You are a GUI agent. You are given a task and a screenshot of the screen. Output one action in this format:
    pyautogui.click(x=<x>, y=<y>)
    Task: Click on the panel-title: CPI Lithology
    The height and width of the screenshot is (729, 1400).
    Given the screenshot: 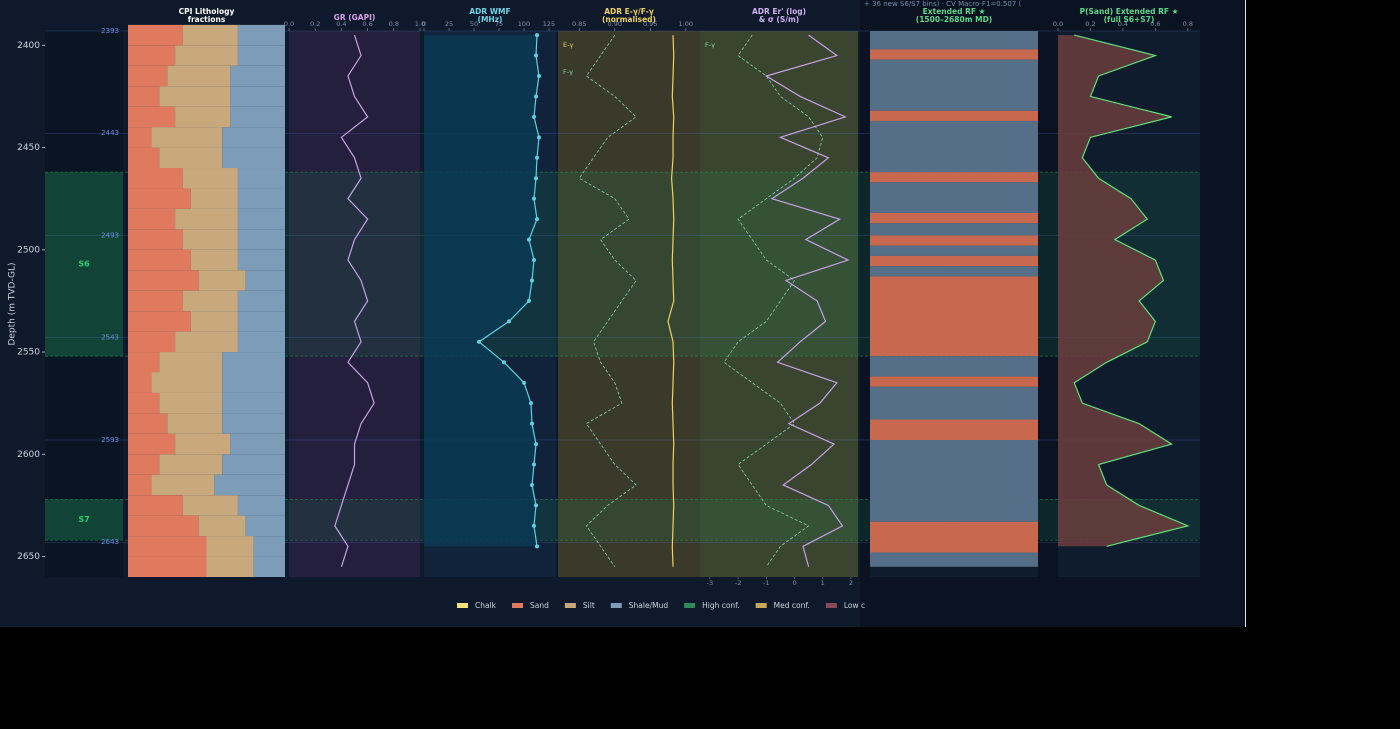 What is the action you would take?
    pyautogui.click(x=207, y=11)
    